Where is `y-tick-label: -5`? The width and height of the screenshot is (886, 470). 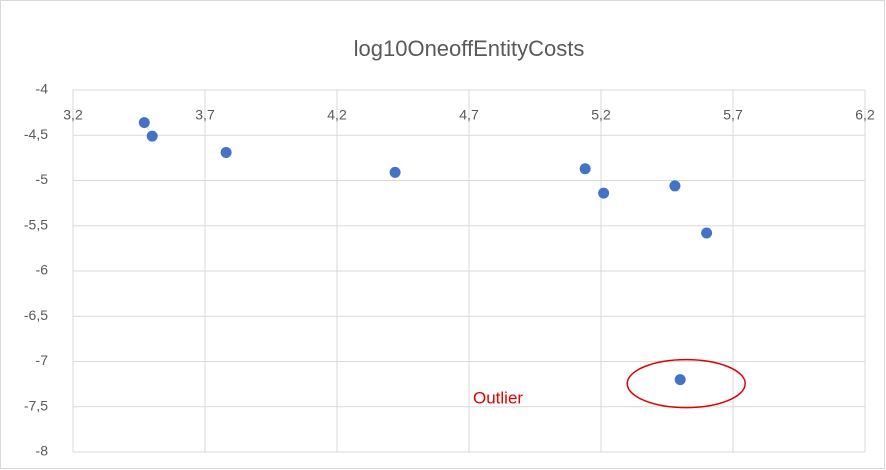
y-tick-label: -5 is located at coordinates (42, 179).